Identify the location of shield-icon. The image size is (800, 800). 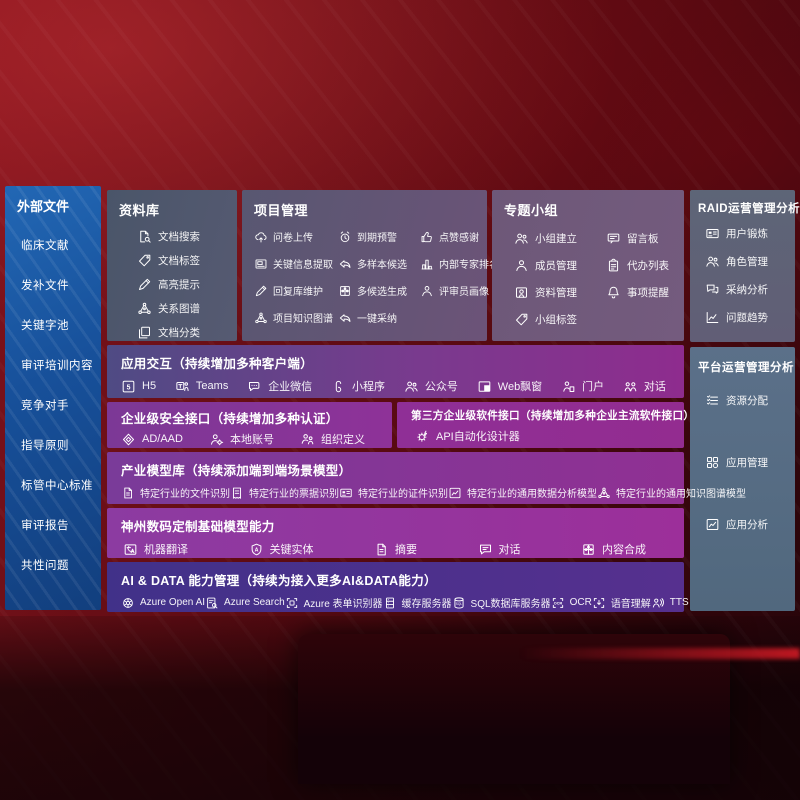
(128, 439).